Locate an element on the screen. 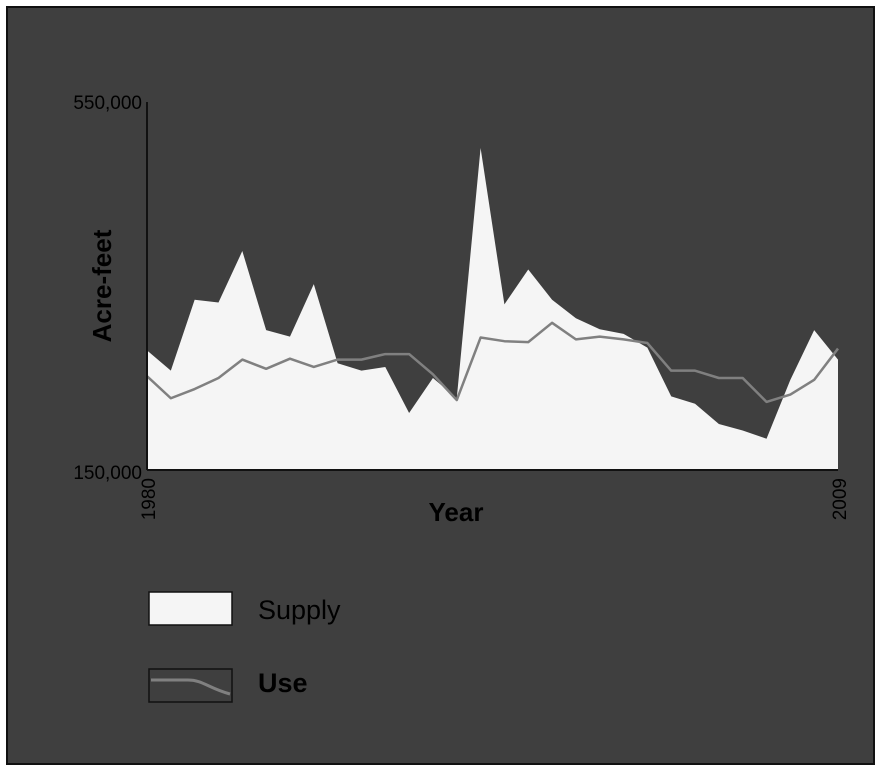 The width and height of the screenshot is (883, 771). y-tick-label-top: 550,000 is located at coordinates (107, 103).